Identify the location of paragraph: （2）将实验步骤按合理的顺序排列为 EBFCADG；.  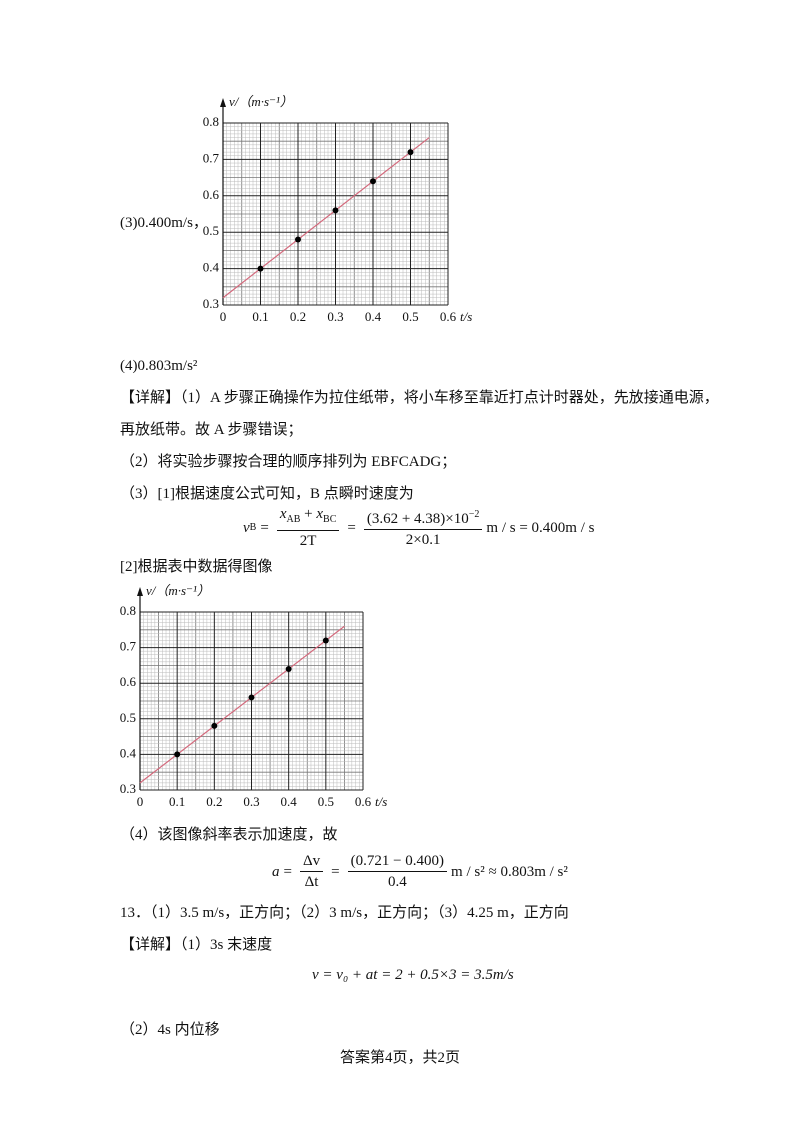
(288, 462).